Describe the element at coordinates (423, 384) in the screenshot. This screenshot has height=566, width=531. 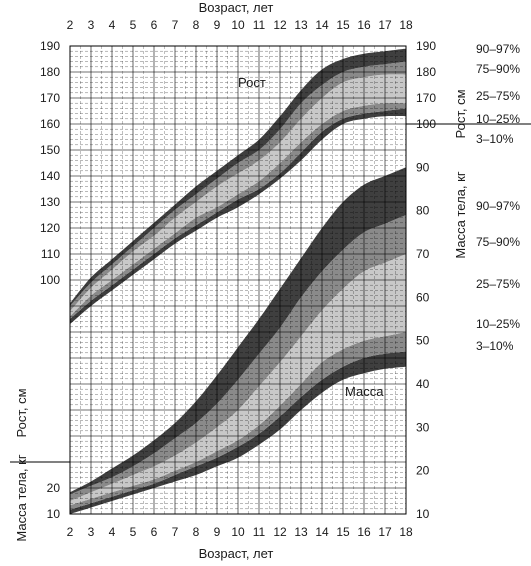
I see `right-lower-tick-label: 40` at that location.